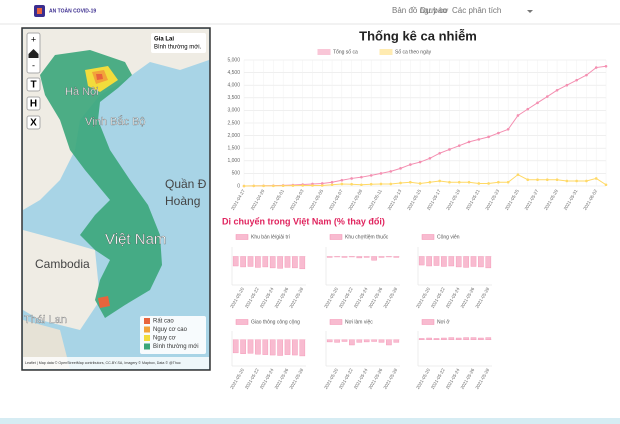  What do you see at coordinates (233, 123) in the screenshot?
I see `y-tick-label: 2,500` at bounding box center [233, 123].